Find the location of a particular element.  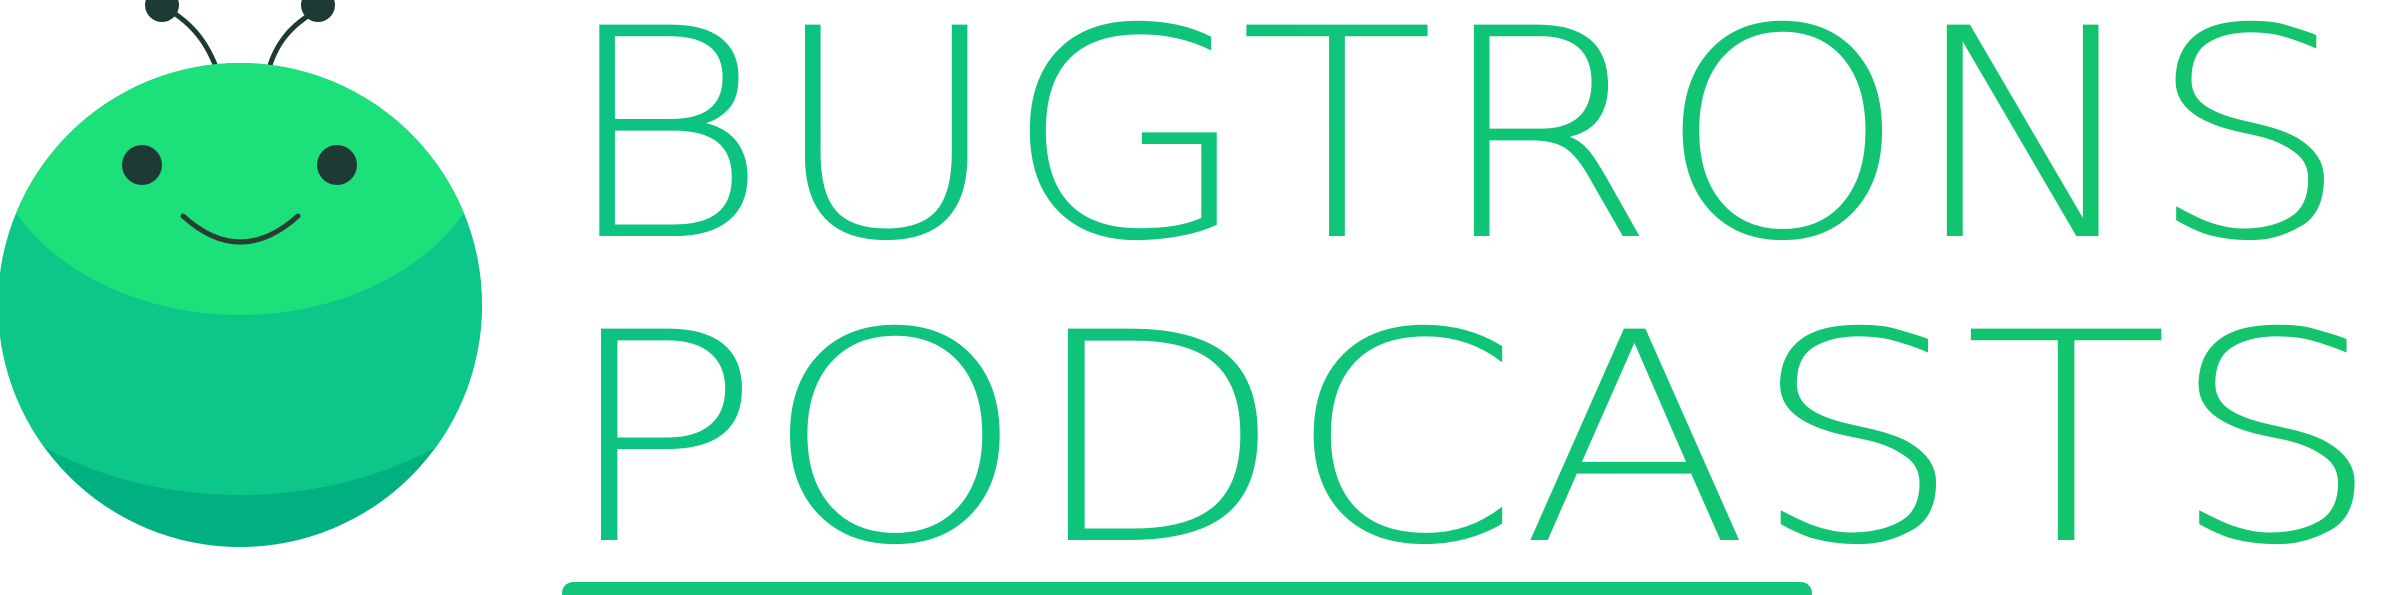

antenna-tip-left is located at coordinates (162, 11).